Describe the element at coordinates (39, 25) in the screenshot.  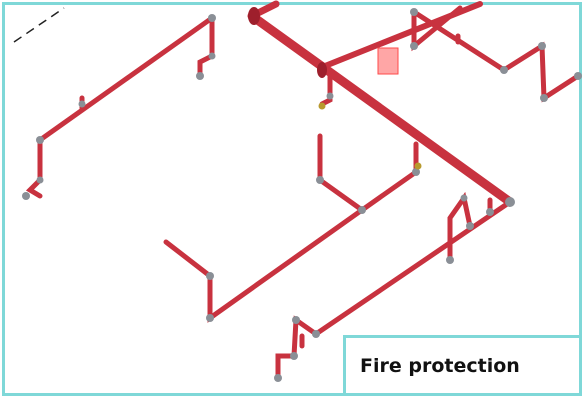
I see `reference-dashed-line` at that location.